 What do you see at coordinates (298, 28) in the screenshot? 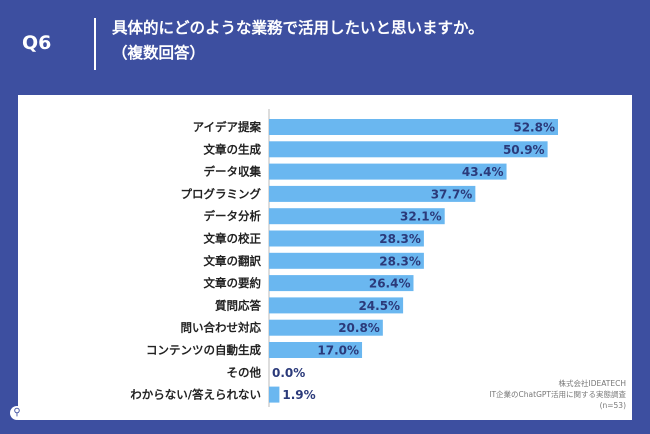
I see `question-line-1: 具体的にどのような業務で活用したいと思いますか。` at bounding box center [298, 28].